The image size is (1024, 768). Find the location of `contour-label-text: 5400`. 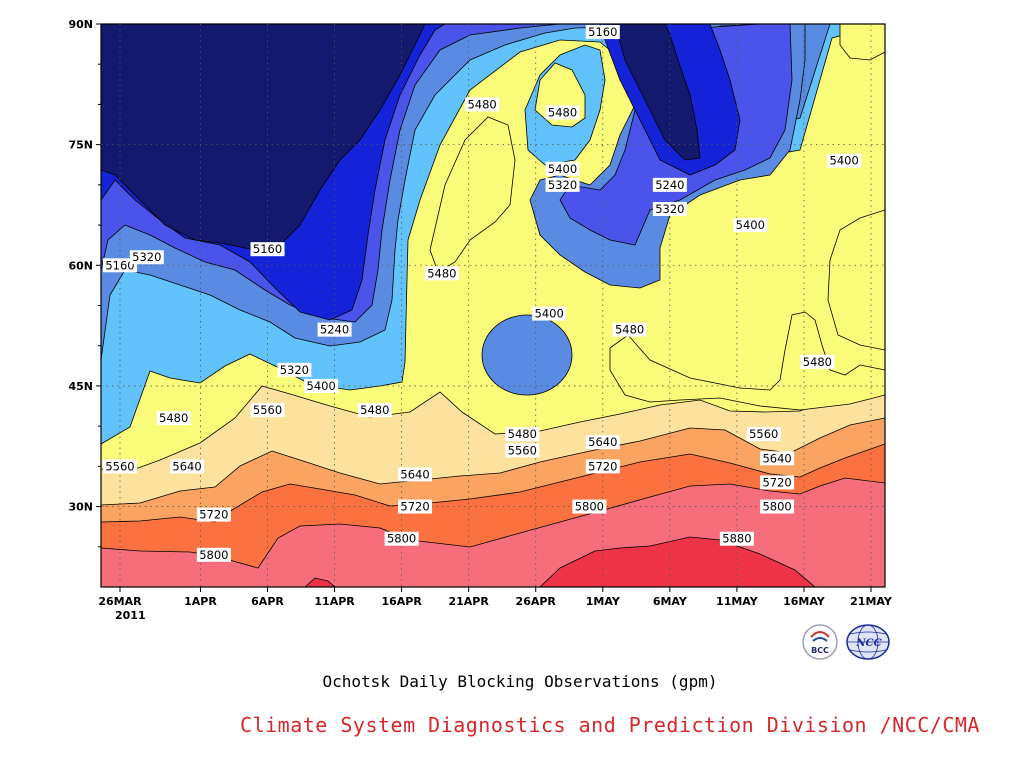

contour-label-text: 5400 is located at coordinates (549, 314).